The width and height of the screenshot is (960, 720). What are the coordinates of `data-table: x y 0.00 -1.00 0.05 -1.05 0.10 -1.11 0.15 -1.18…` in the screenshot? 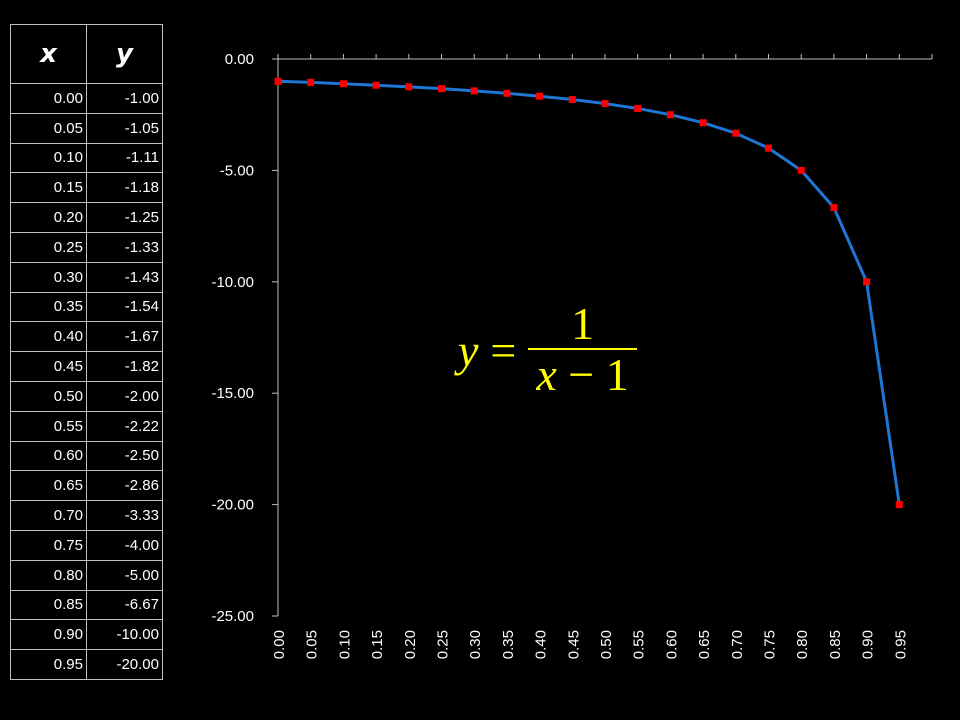 It's located at (86, 352).